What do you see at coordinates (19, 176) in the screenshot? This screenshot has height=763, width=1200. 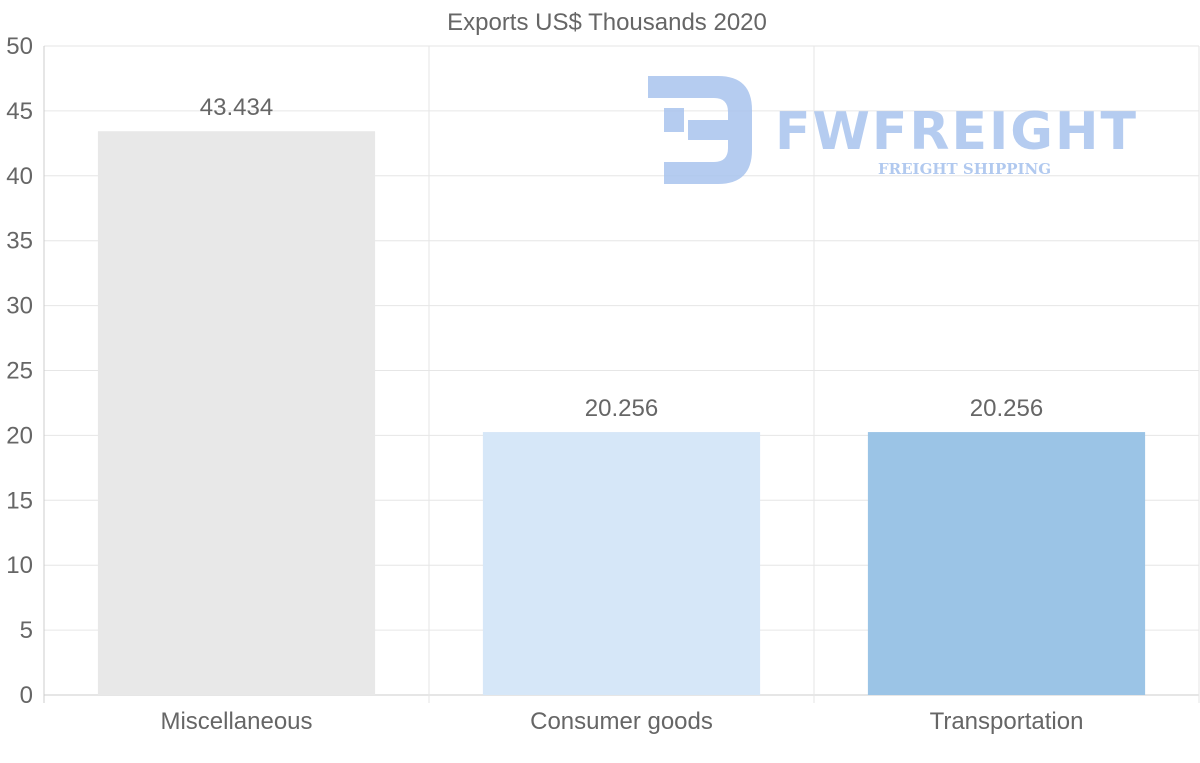 I see `y-tick-label: 40` at bounding box center [19, 176].